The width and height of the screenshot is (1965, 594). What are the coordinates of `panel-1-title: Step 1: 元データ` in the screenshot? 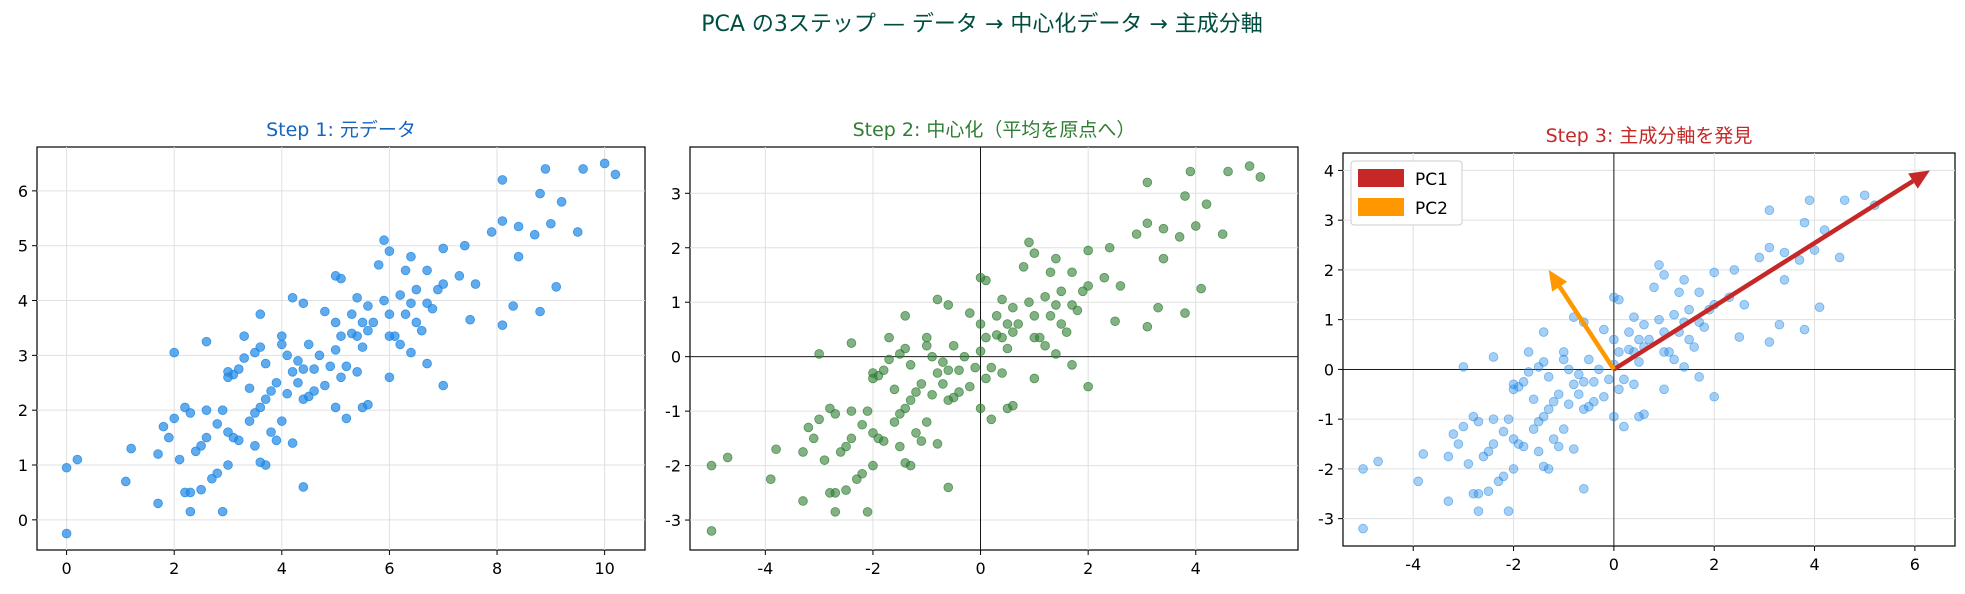 It's located at (341, 130).